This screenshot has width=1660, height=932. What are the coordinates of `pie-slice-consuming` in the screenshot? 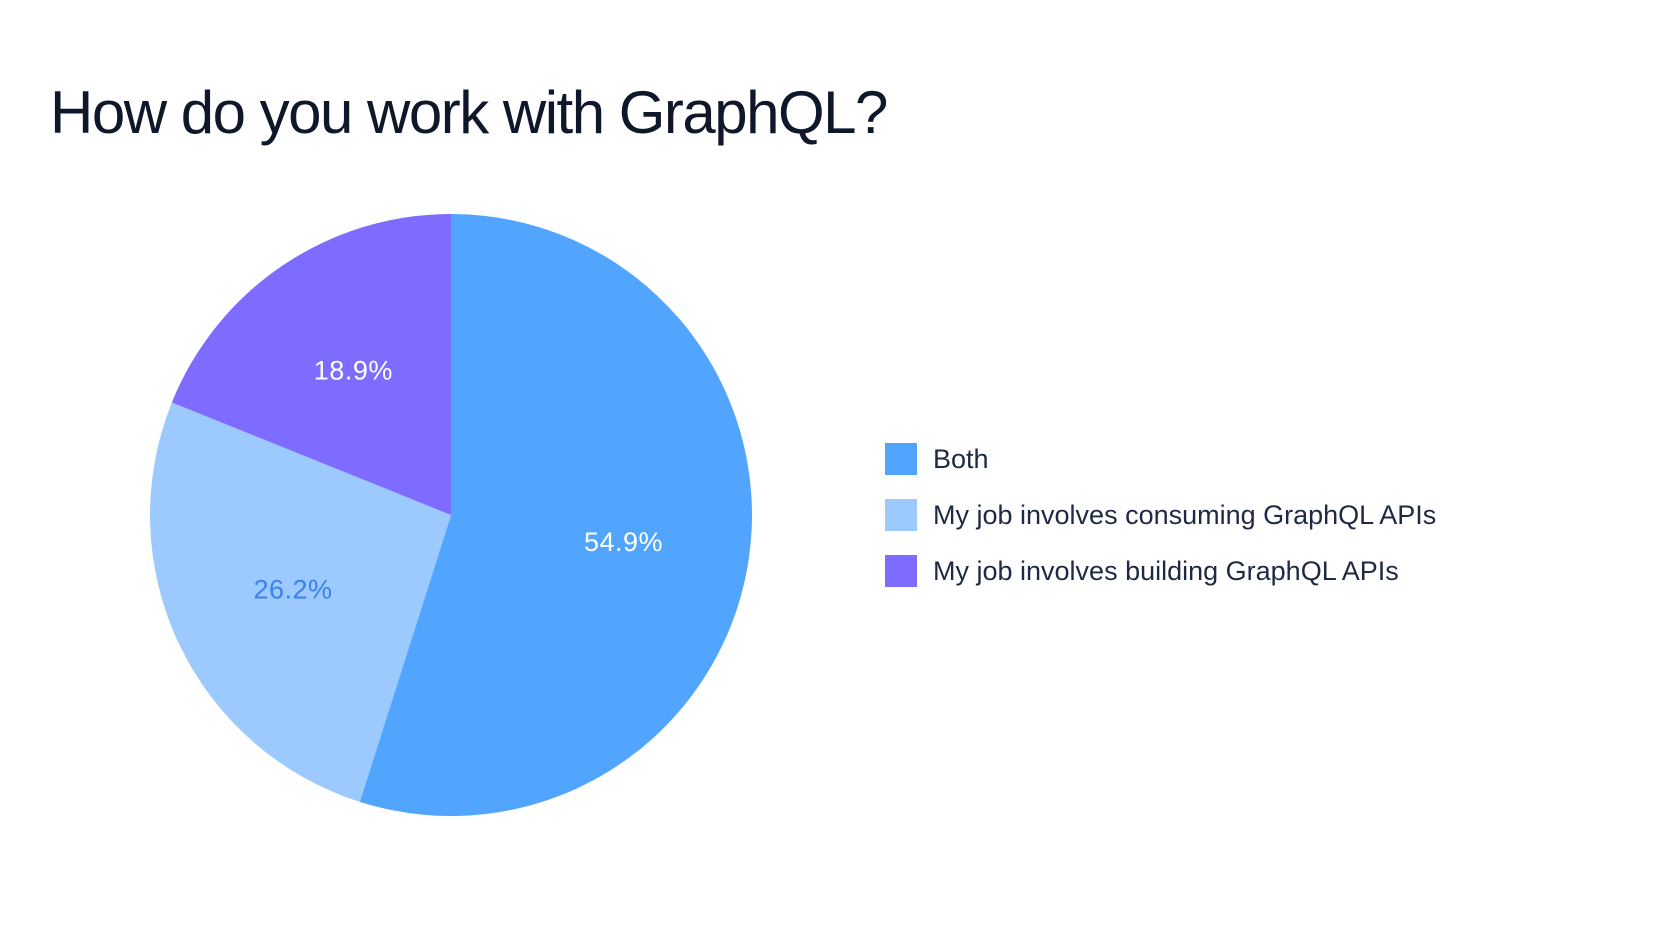 It's located at (300, 602).